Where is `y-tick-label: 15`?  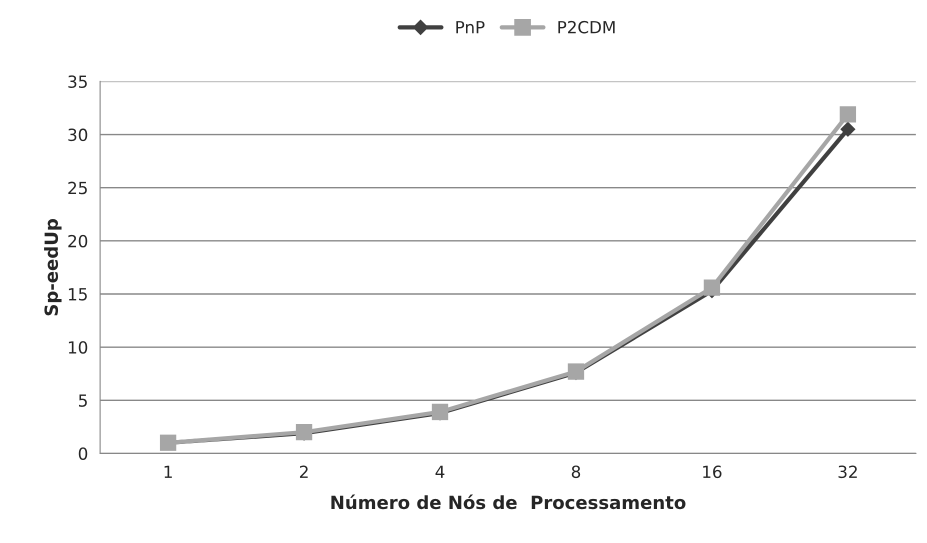 y-tick-label: 15 is located at coordinates (77, 294).